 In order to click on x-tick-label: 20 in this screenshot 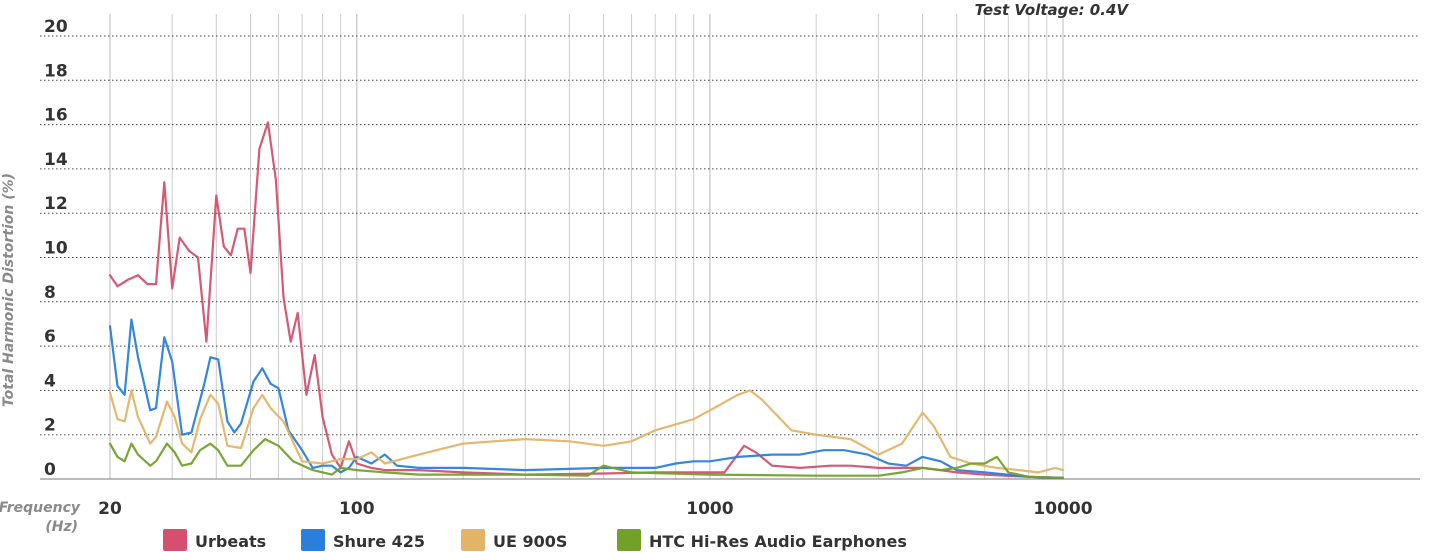, I will do `click(110, 509)`.